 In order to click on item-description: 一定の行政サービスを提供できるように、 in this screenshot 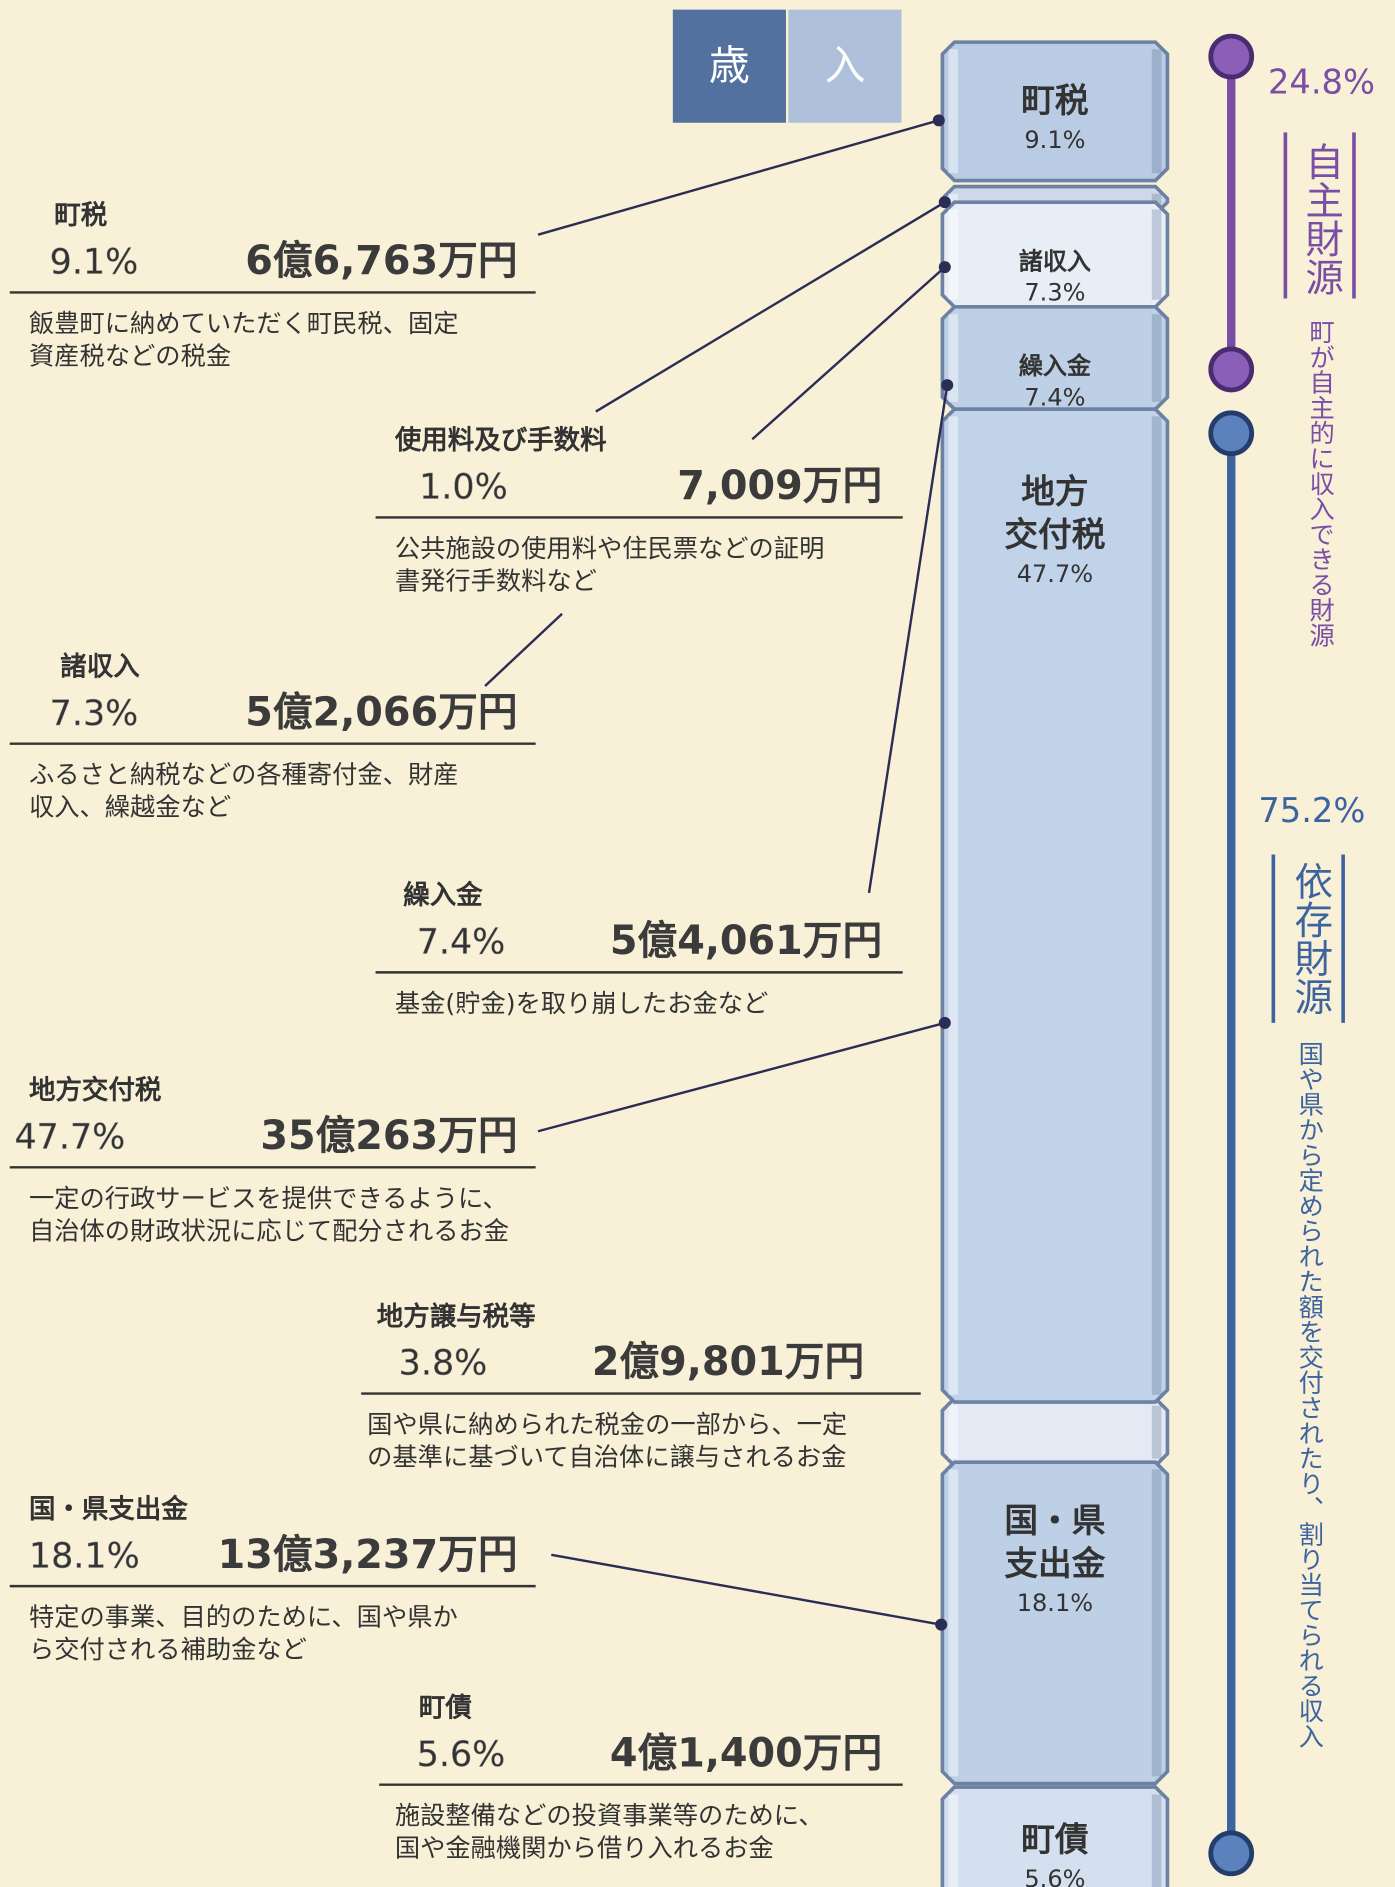, I will do `click(268, 1198)`.